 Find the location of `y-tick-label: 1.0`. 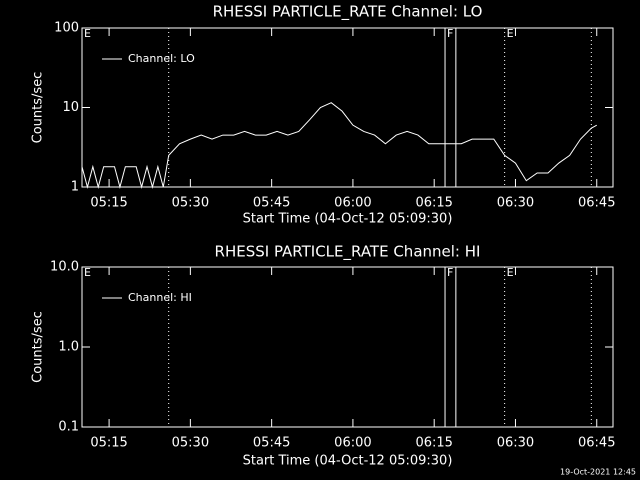

y-tick-label: 1.0 is located at coordinates (68, 347).